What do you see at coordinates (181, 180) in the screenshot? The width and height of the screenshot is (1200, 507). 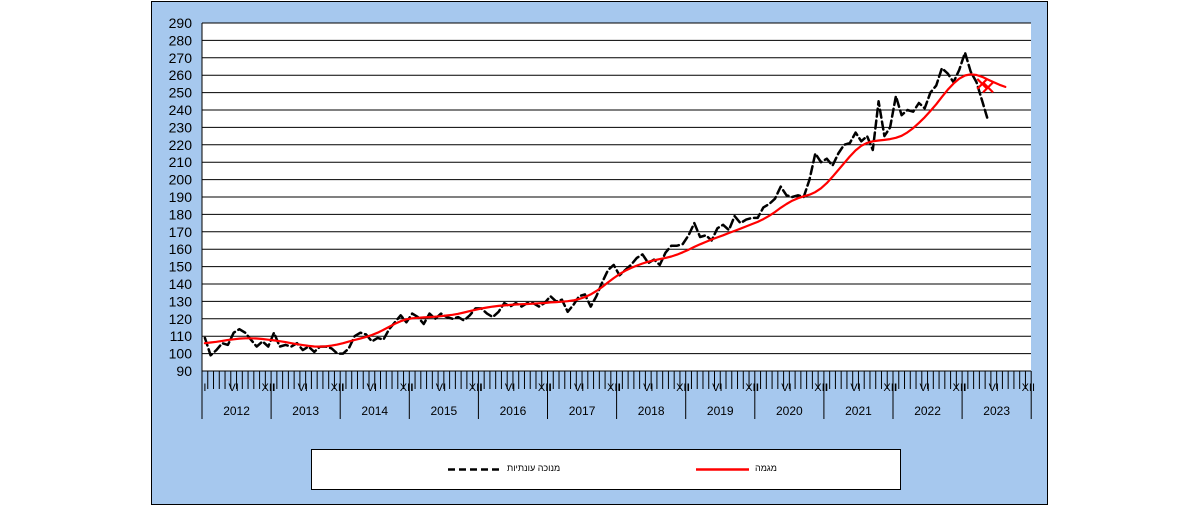 I see `y-tick-label: 200` at bounding box center [181, 180].